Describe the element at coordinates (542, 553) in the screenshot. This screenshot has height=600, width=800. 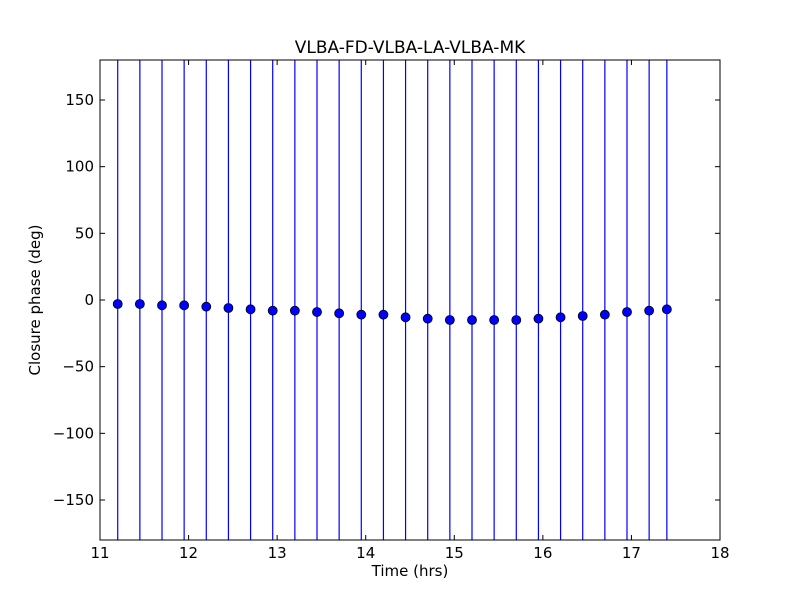
I see `x-tick-label: 16` at that location.